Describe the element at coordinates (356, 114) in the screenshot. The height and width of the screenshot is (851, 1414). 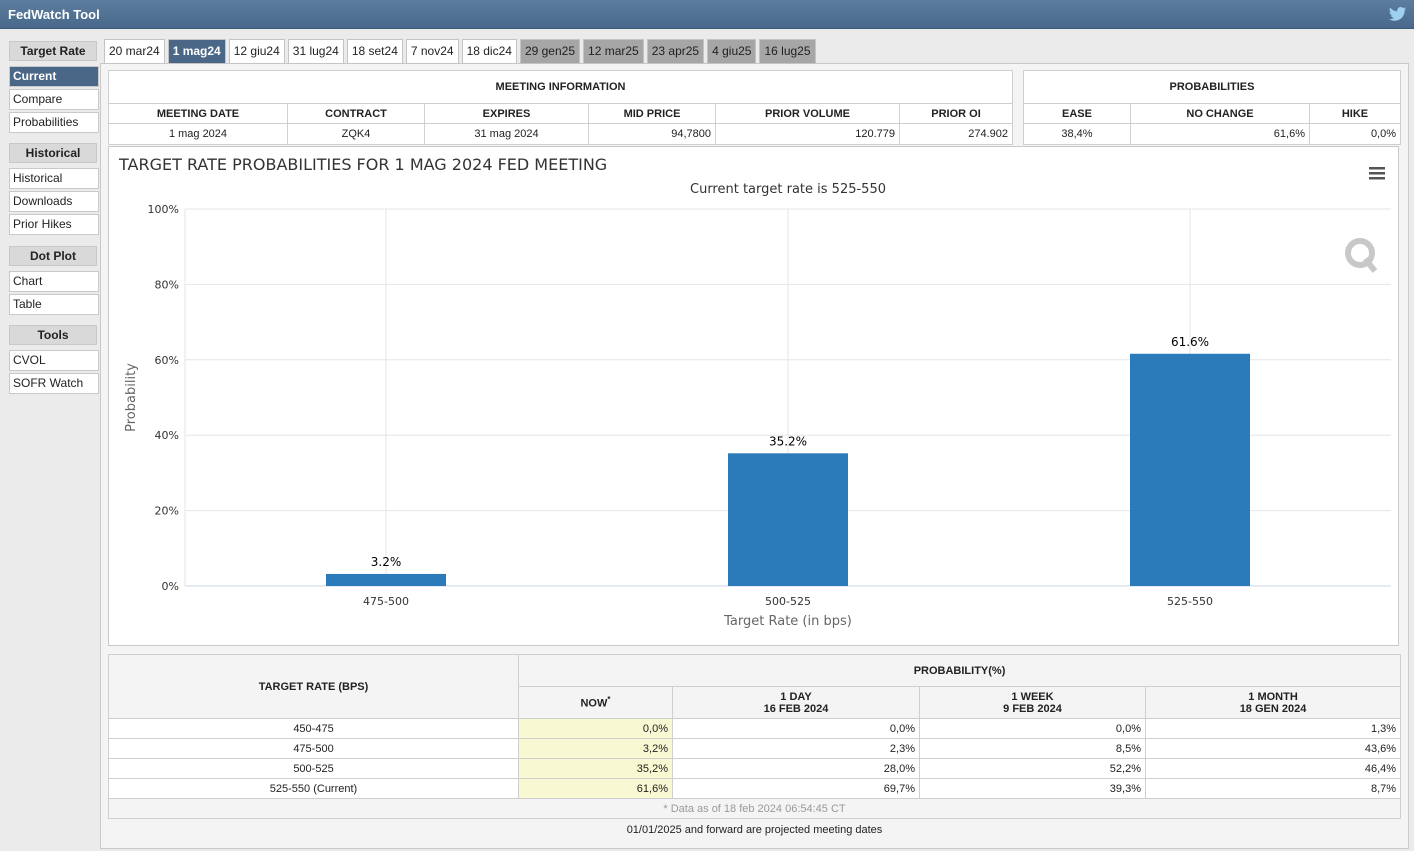
I see `column-header: CONTRACT` at that location.